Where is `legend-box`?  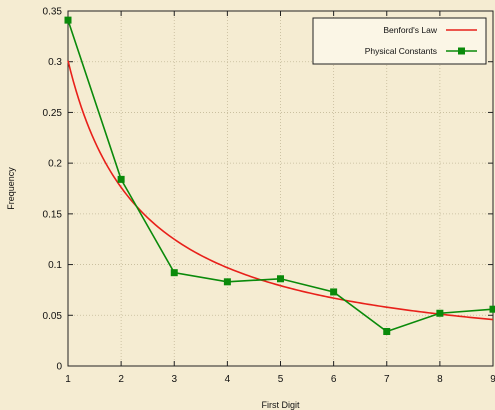 legend-box is located at coordinates (399, 41).